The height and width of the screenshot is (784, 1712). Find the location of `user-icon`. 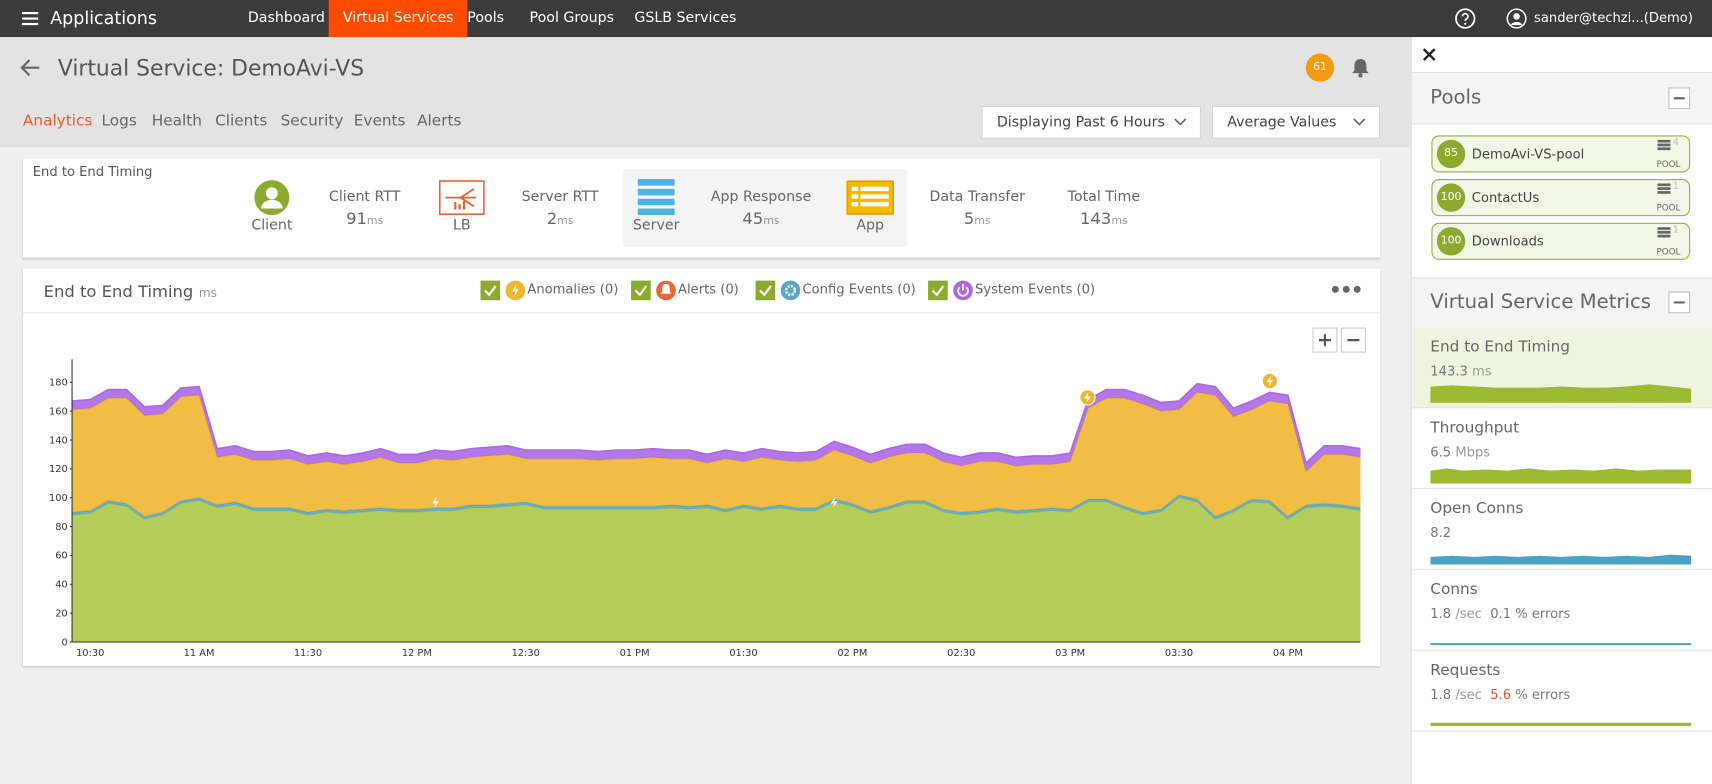

user-icon is located at coordinates (1517, 19).